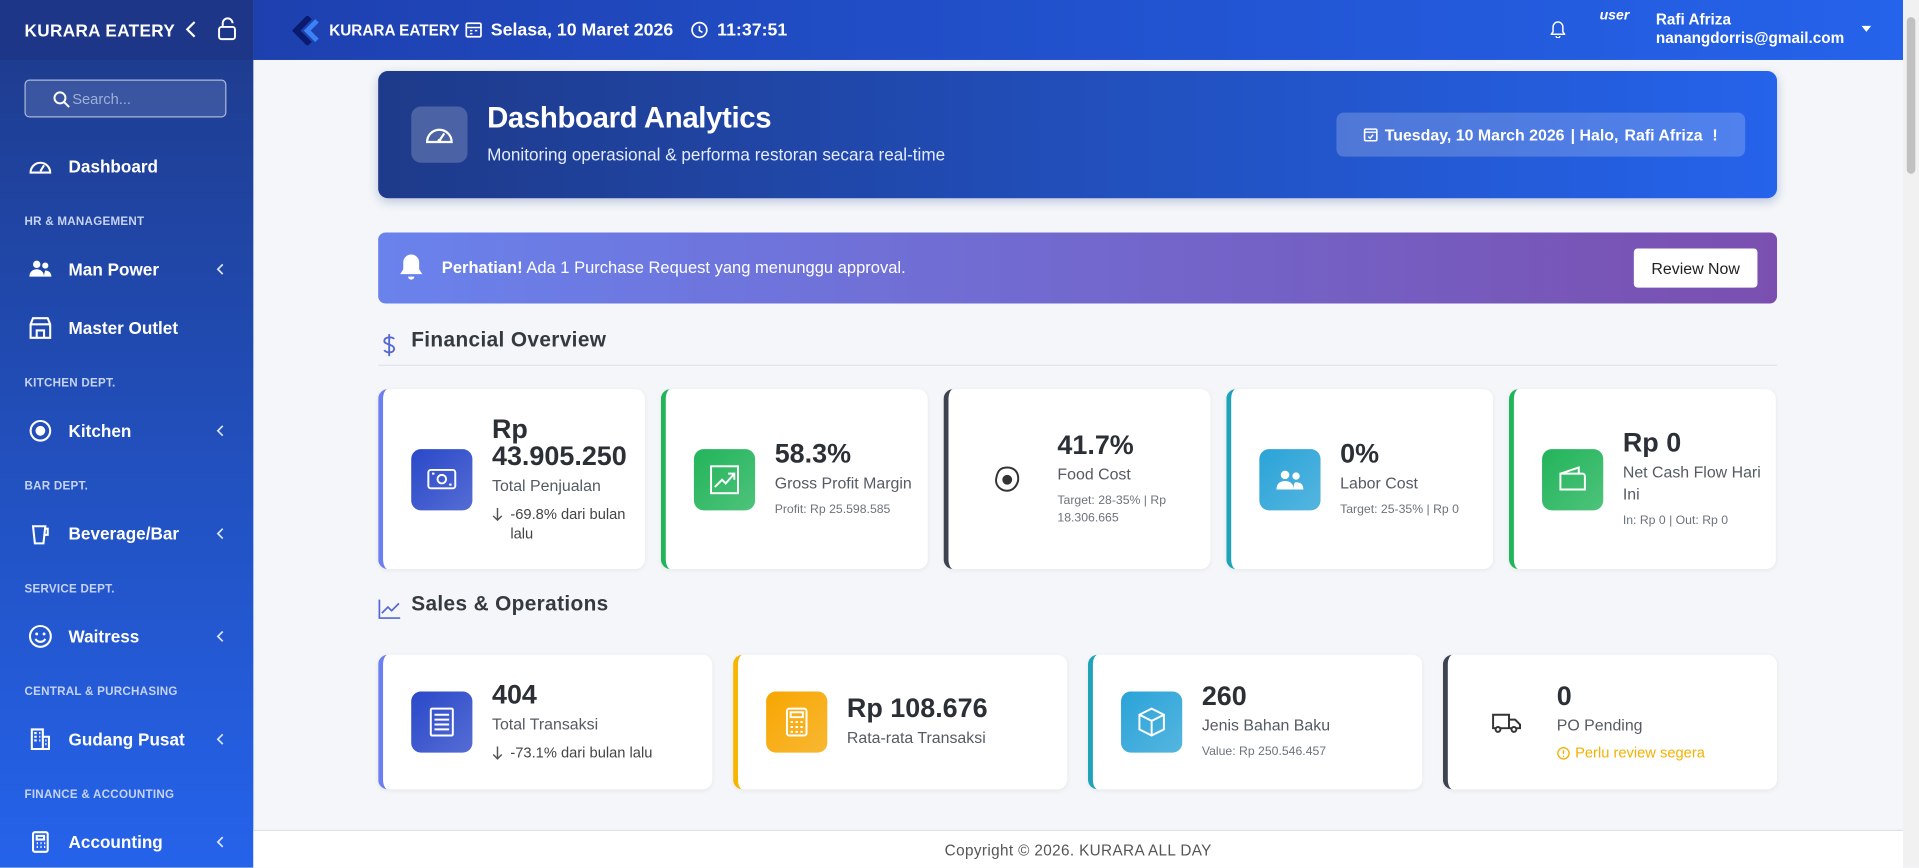 This screenshot has height=868, width=1919. I want to click on stat-text: Rp 108.676 Rata-rata Transaksi, so click(951, 722).